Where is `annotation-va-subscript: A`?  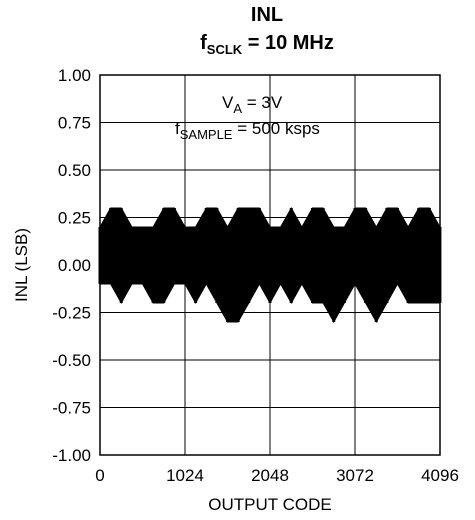
annotation-va-subscript: A is located at coordinates (237, 108).